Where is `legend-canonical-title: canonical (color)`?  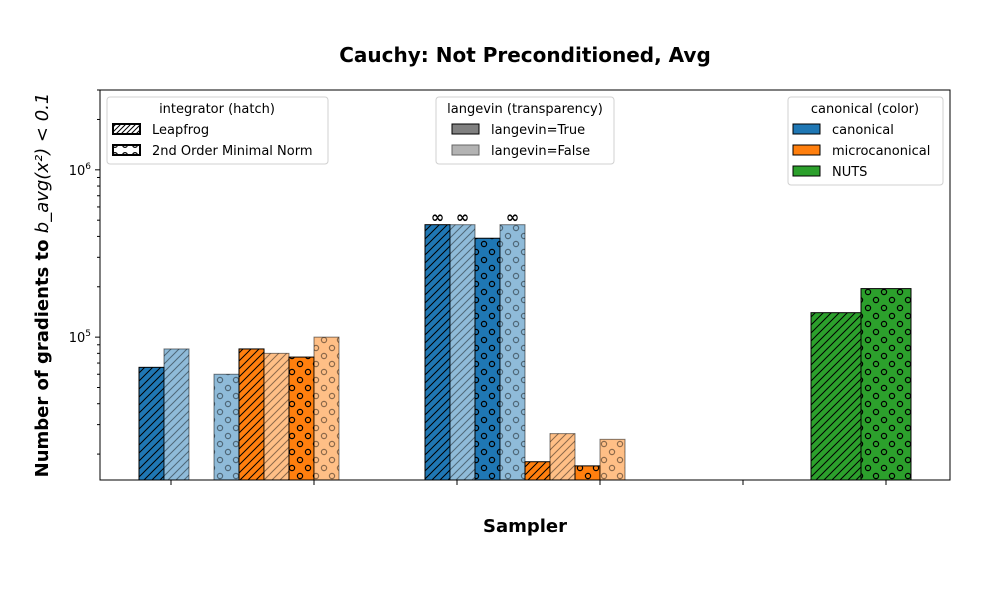
legend-canonical-title: canonical (color) is located at coordinates (865, 109).